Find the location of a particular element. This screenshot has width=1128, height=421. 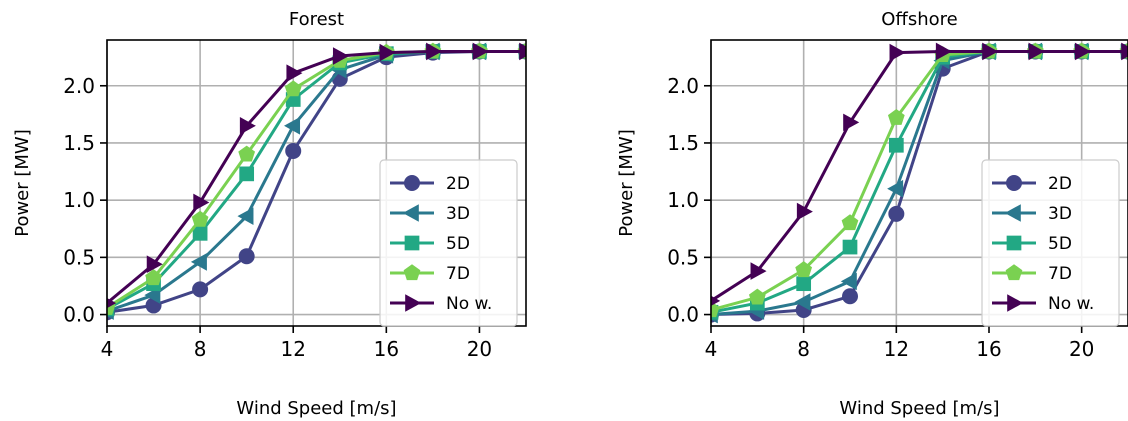

legend-label: 3D is located at coordinates (1060, 214).